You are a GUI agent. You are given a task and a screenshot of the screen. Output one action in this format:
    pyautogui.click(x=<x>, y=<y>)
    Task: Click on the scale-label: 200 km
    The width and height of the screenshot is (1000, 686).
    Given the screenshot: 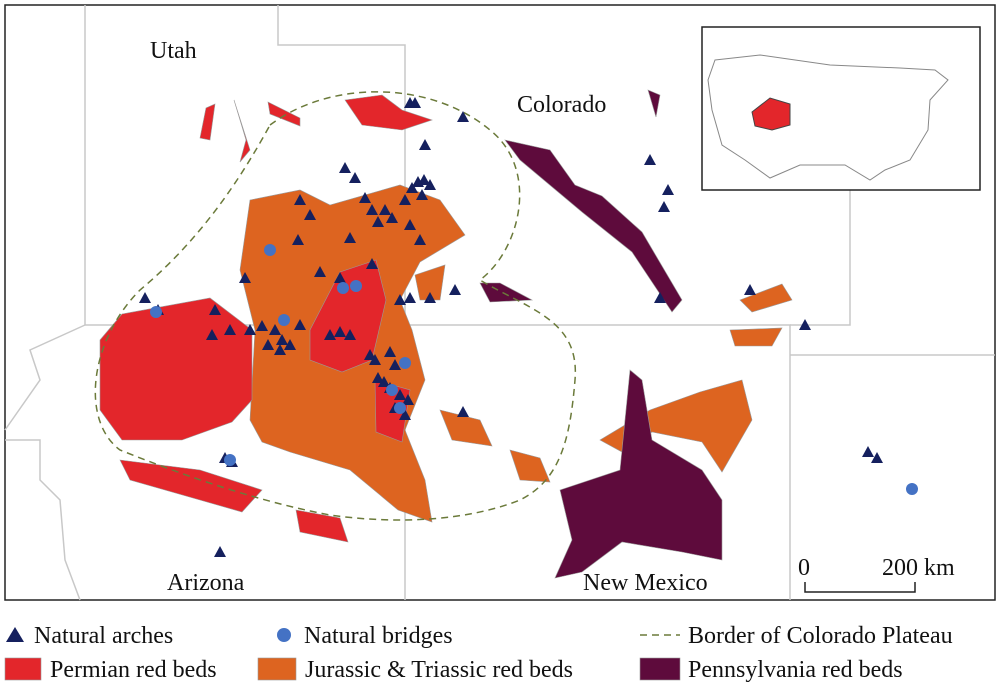 What is the action you would take?
    pyautogui.click(x=918, y=568)
    